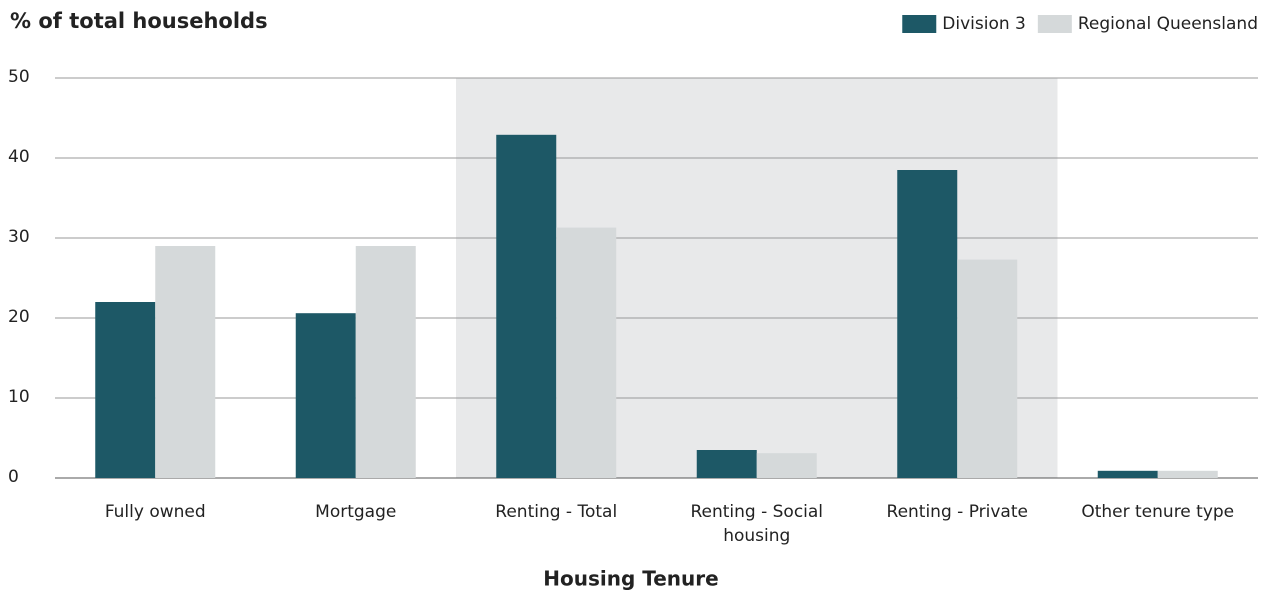  I want to click on legend-label: Division 3, so click(984, 24).